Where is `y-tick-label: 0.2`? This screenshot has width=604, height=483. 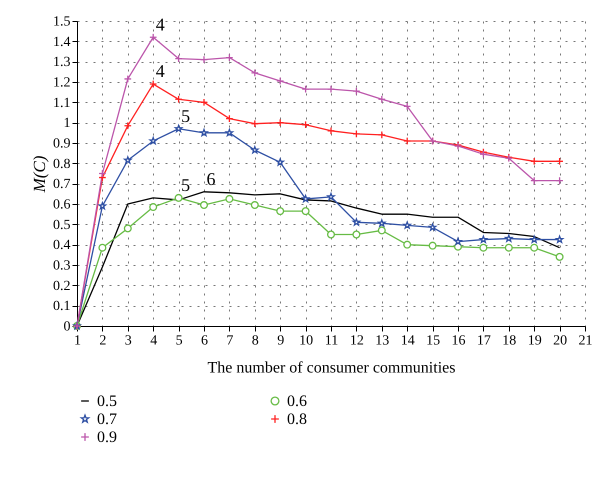 y-tick-label: 0.2 is located at coordinates (61, 286).